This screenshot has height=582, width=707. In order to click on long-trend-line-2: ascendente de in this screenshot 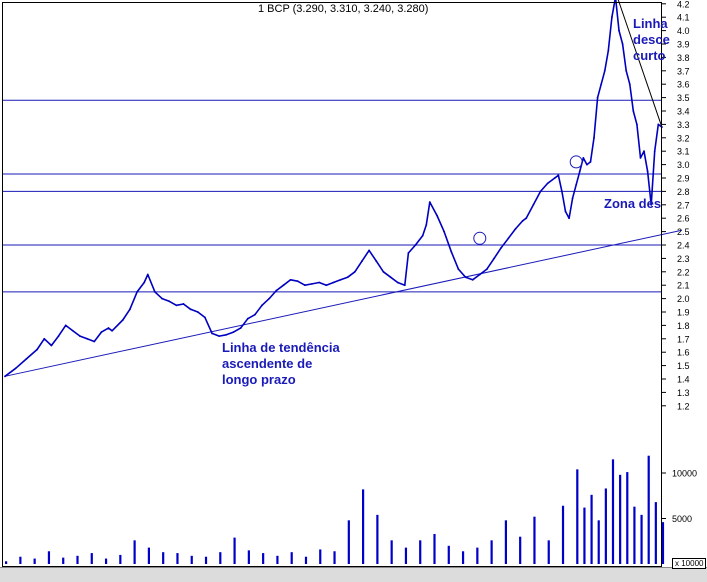, I will do `click(281, 364)`.